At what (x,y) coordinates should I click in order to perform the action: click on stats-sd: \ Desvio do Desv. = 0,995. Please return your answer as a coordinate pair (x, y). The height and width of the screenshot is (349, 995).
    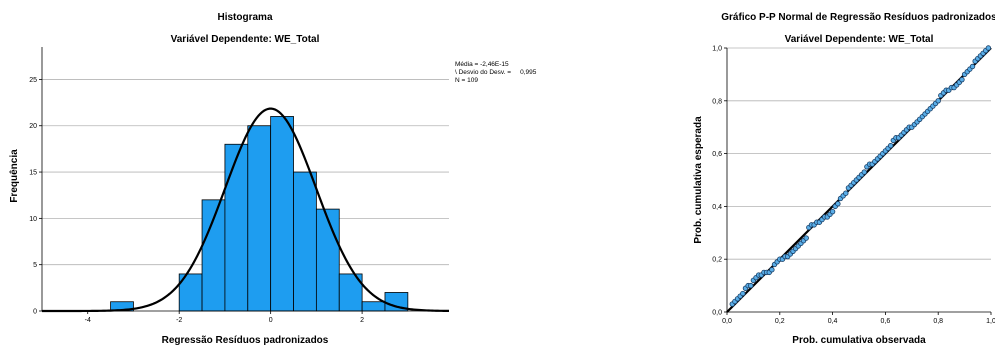
    Looking at the image, I should click on (496, 72).